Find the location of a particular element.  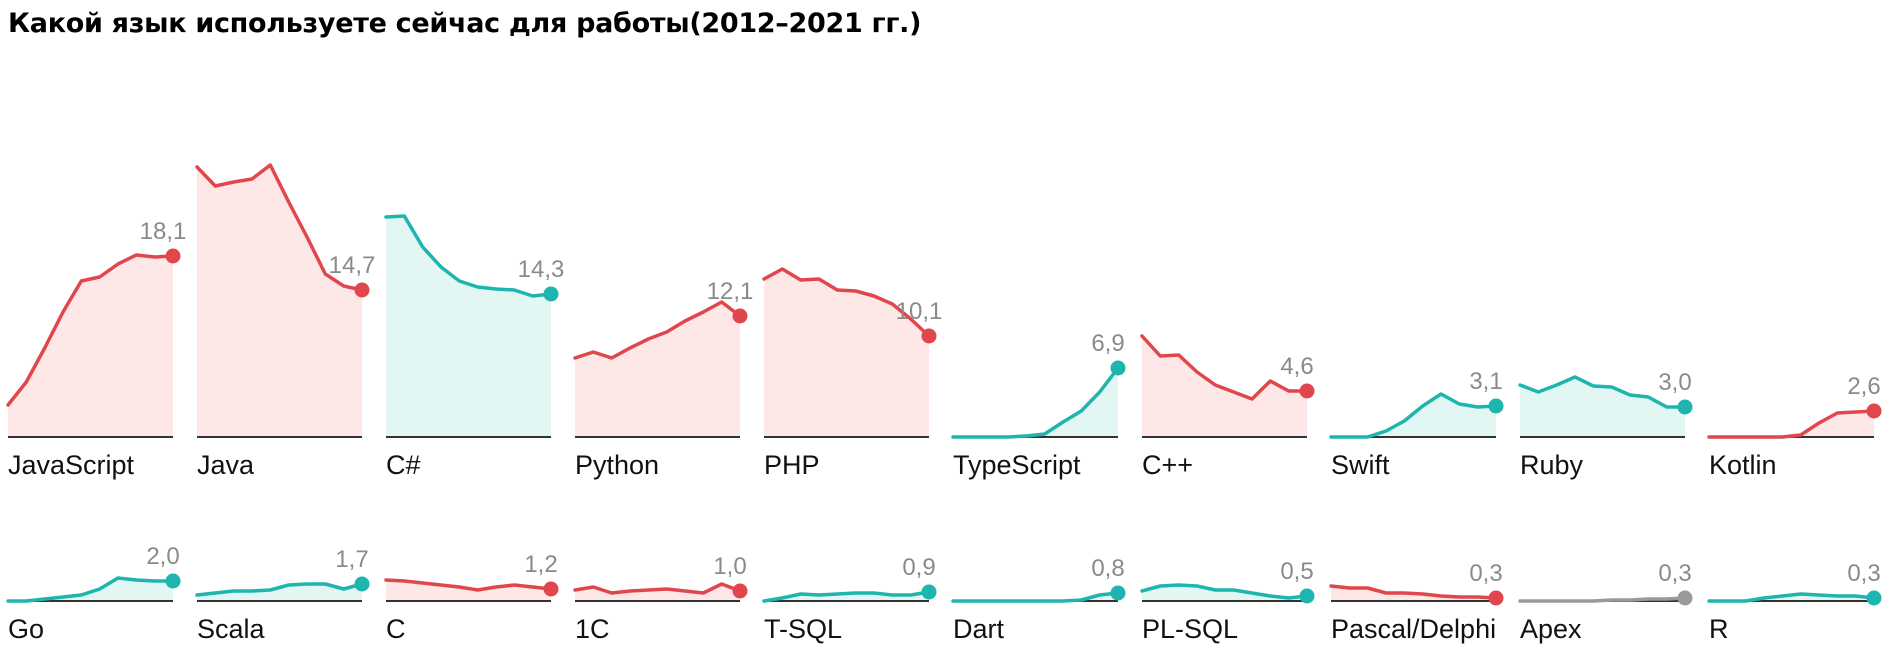

area-fill-python is located at coordinates (657, 369).